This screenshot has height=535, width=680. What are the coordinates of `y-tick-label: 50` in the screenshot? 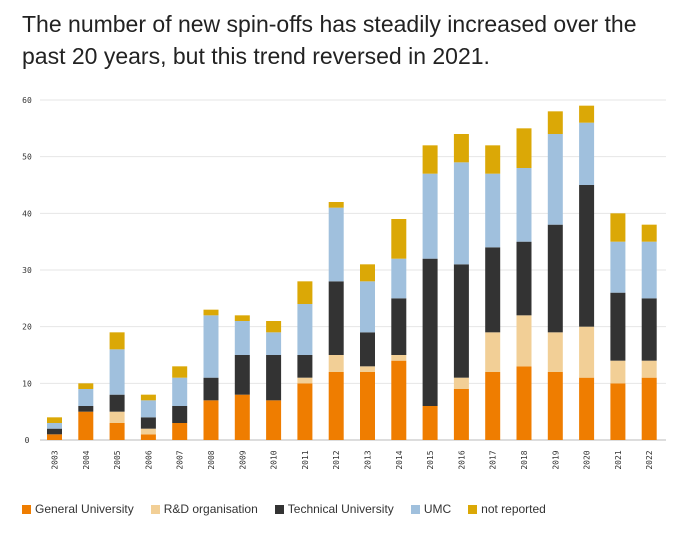 It's located at (27, 157).